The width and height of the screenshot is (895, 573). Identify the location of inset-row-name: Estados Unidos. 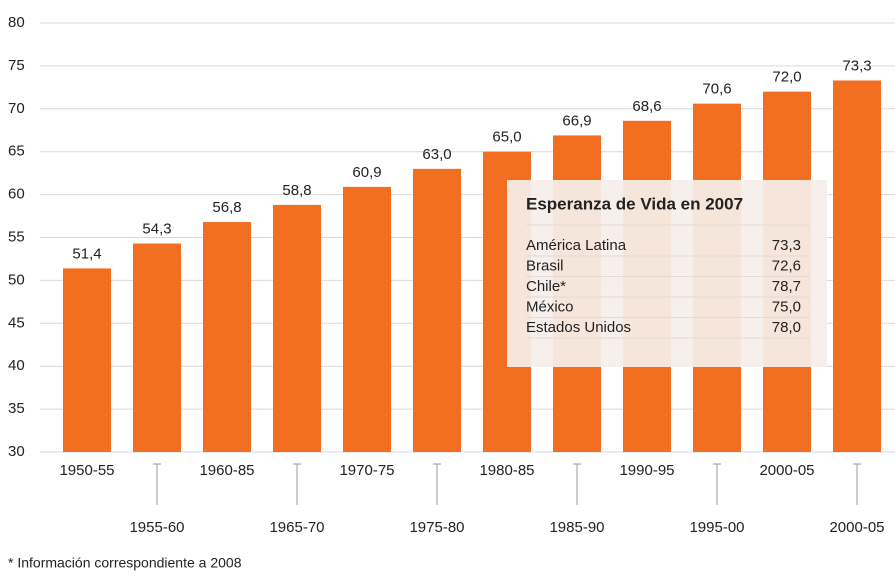
(578, 327).